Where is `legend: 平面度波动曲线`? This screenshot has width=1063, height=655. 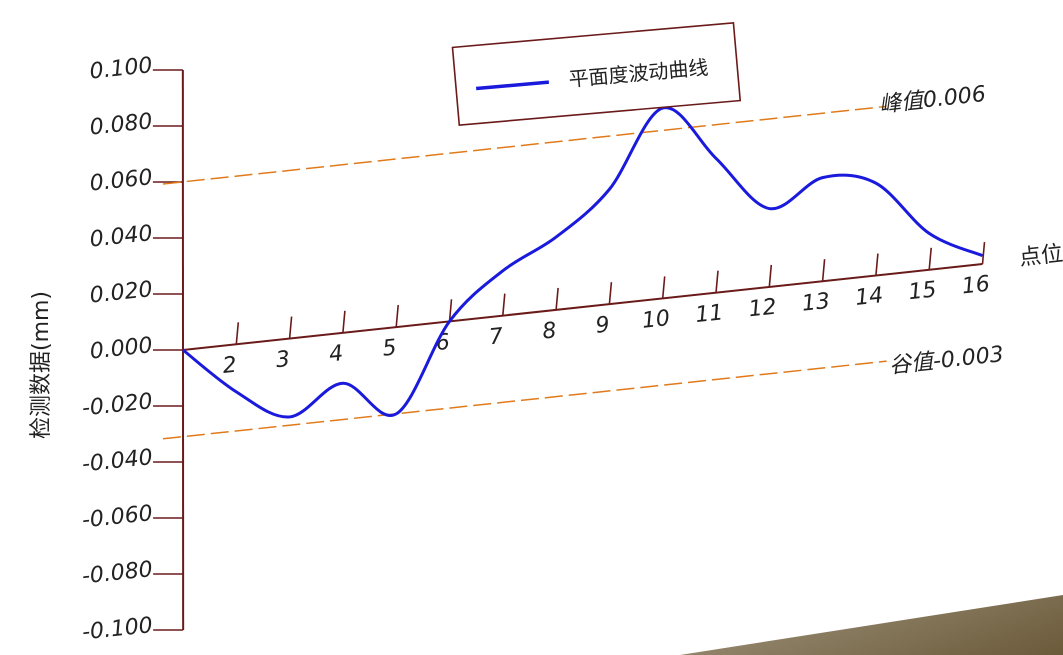 legend: 平面度波动曲线 is located at coordinates (596, 73).